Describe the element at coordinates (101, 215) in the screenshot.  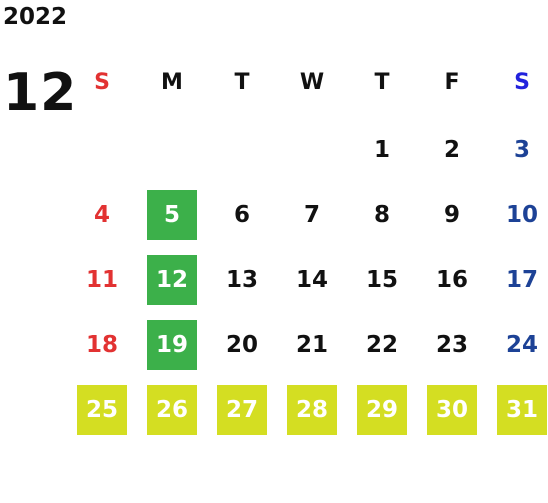
I see `day-cell: 4` at that location.